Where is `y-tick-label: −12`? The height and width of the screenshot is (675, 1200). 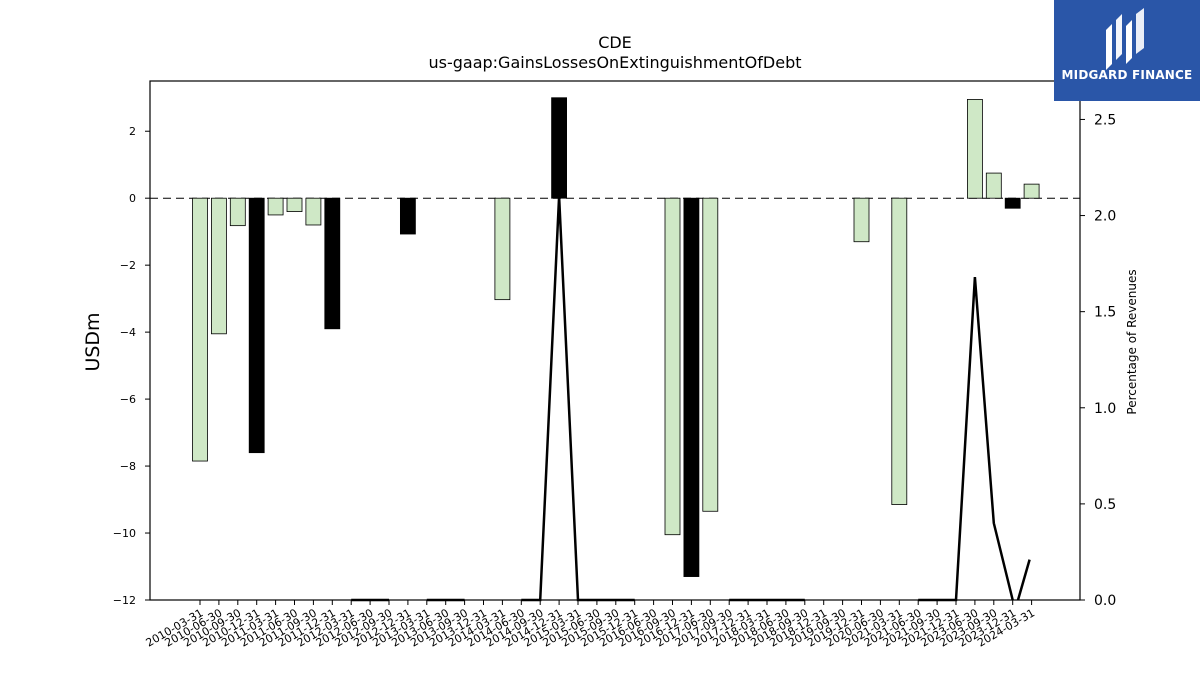 y-tick-label: −12 is located at coordinates (124, 600).